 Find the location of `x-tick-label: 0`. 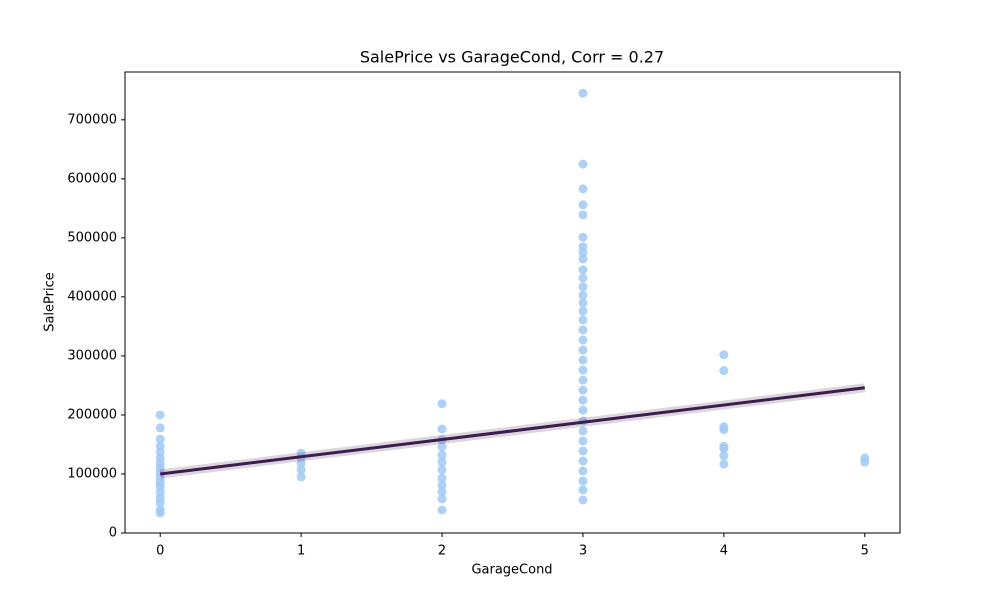

x-tick-label: 0 is located at coordinates (160, 551).